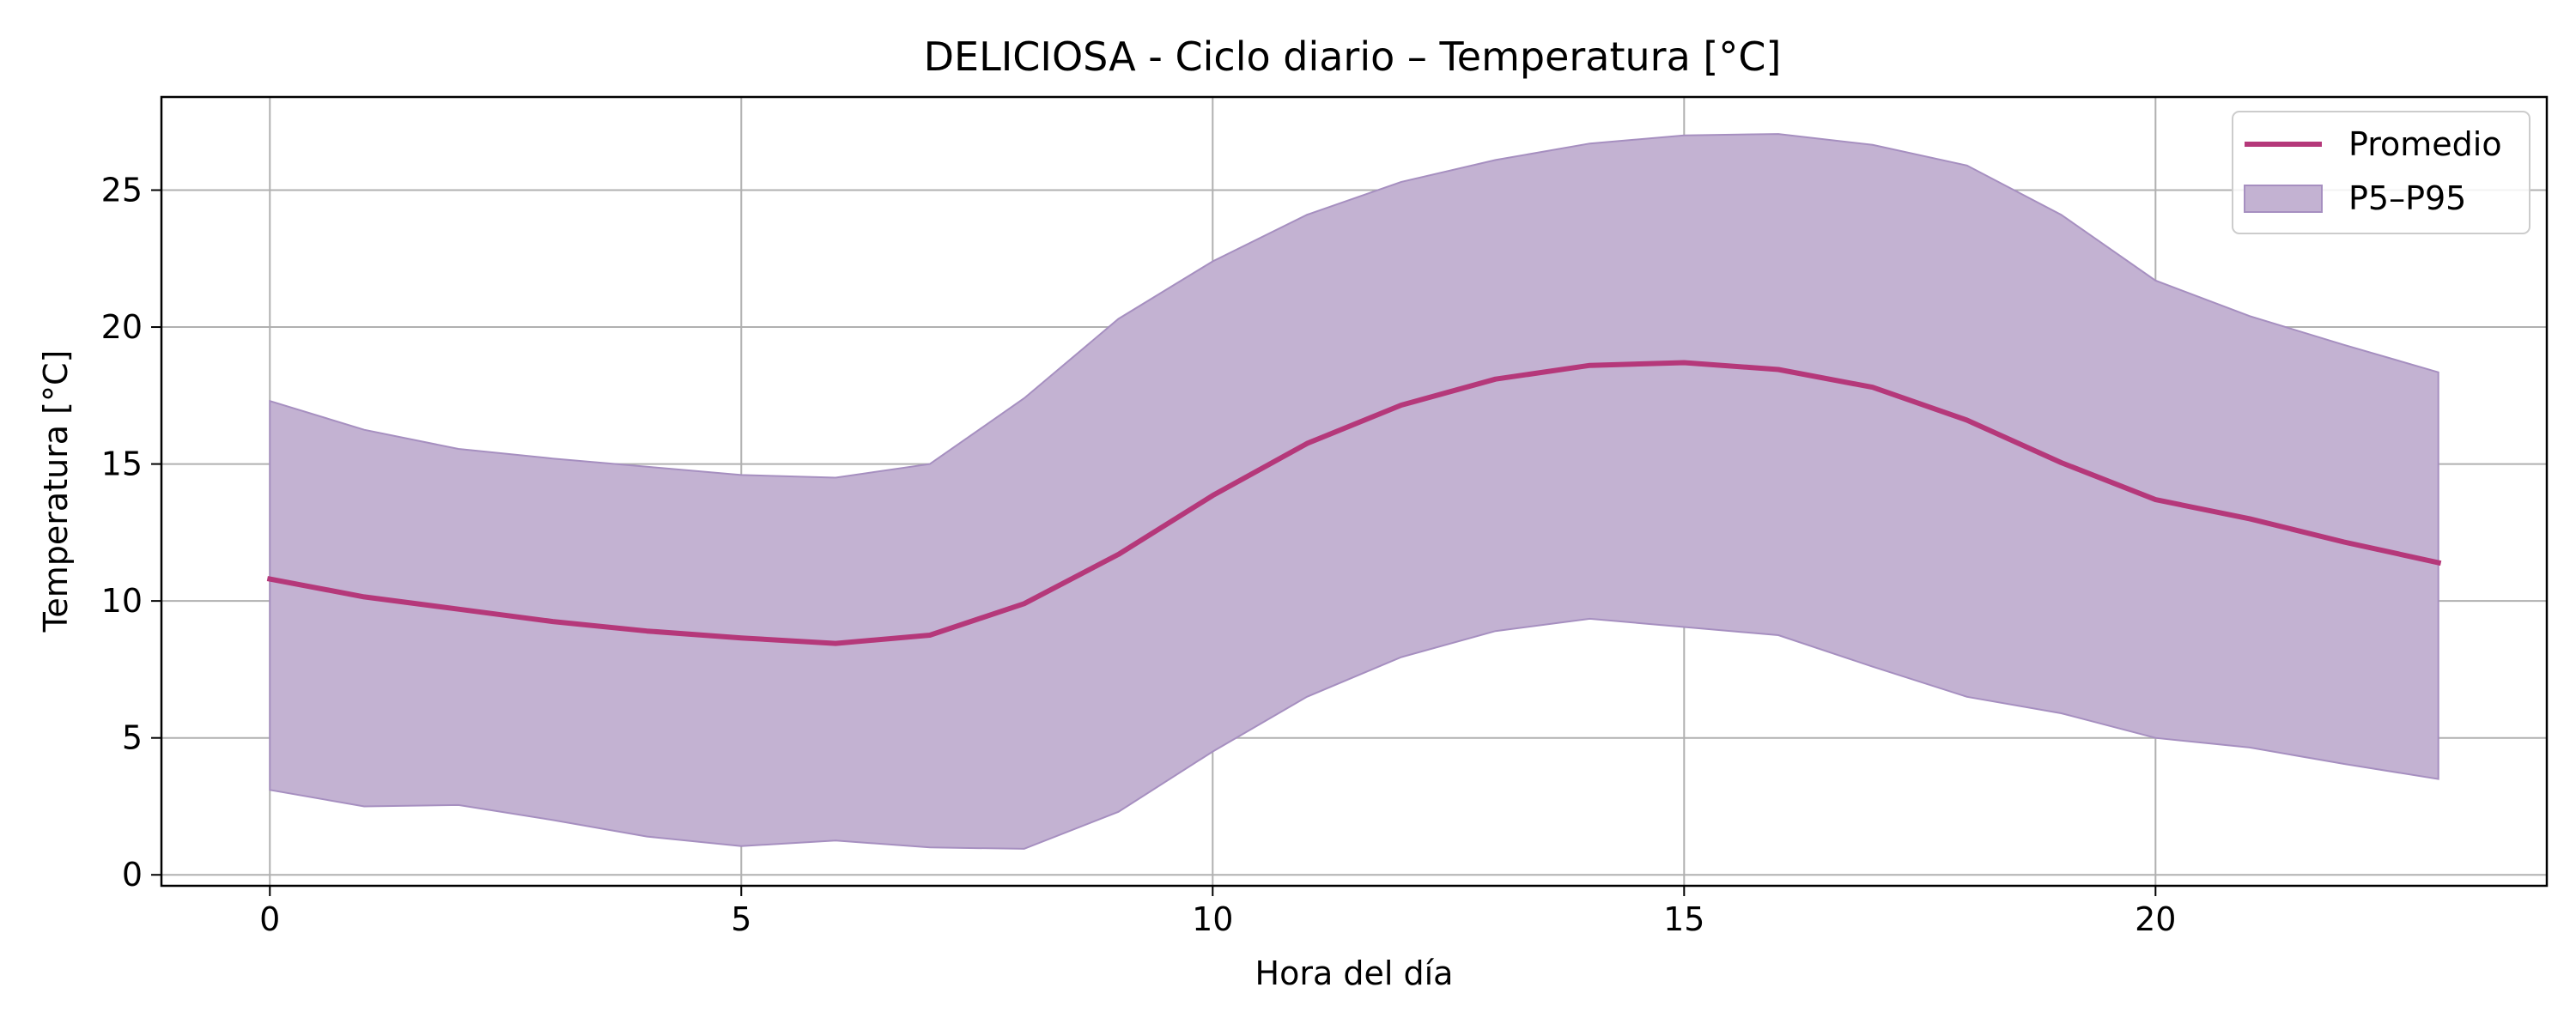  Describe the element at coordinates (132, 738) in the screenshot. I see `y-tick-label: 5` at that location.